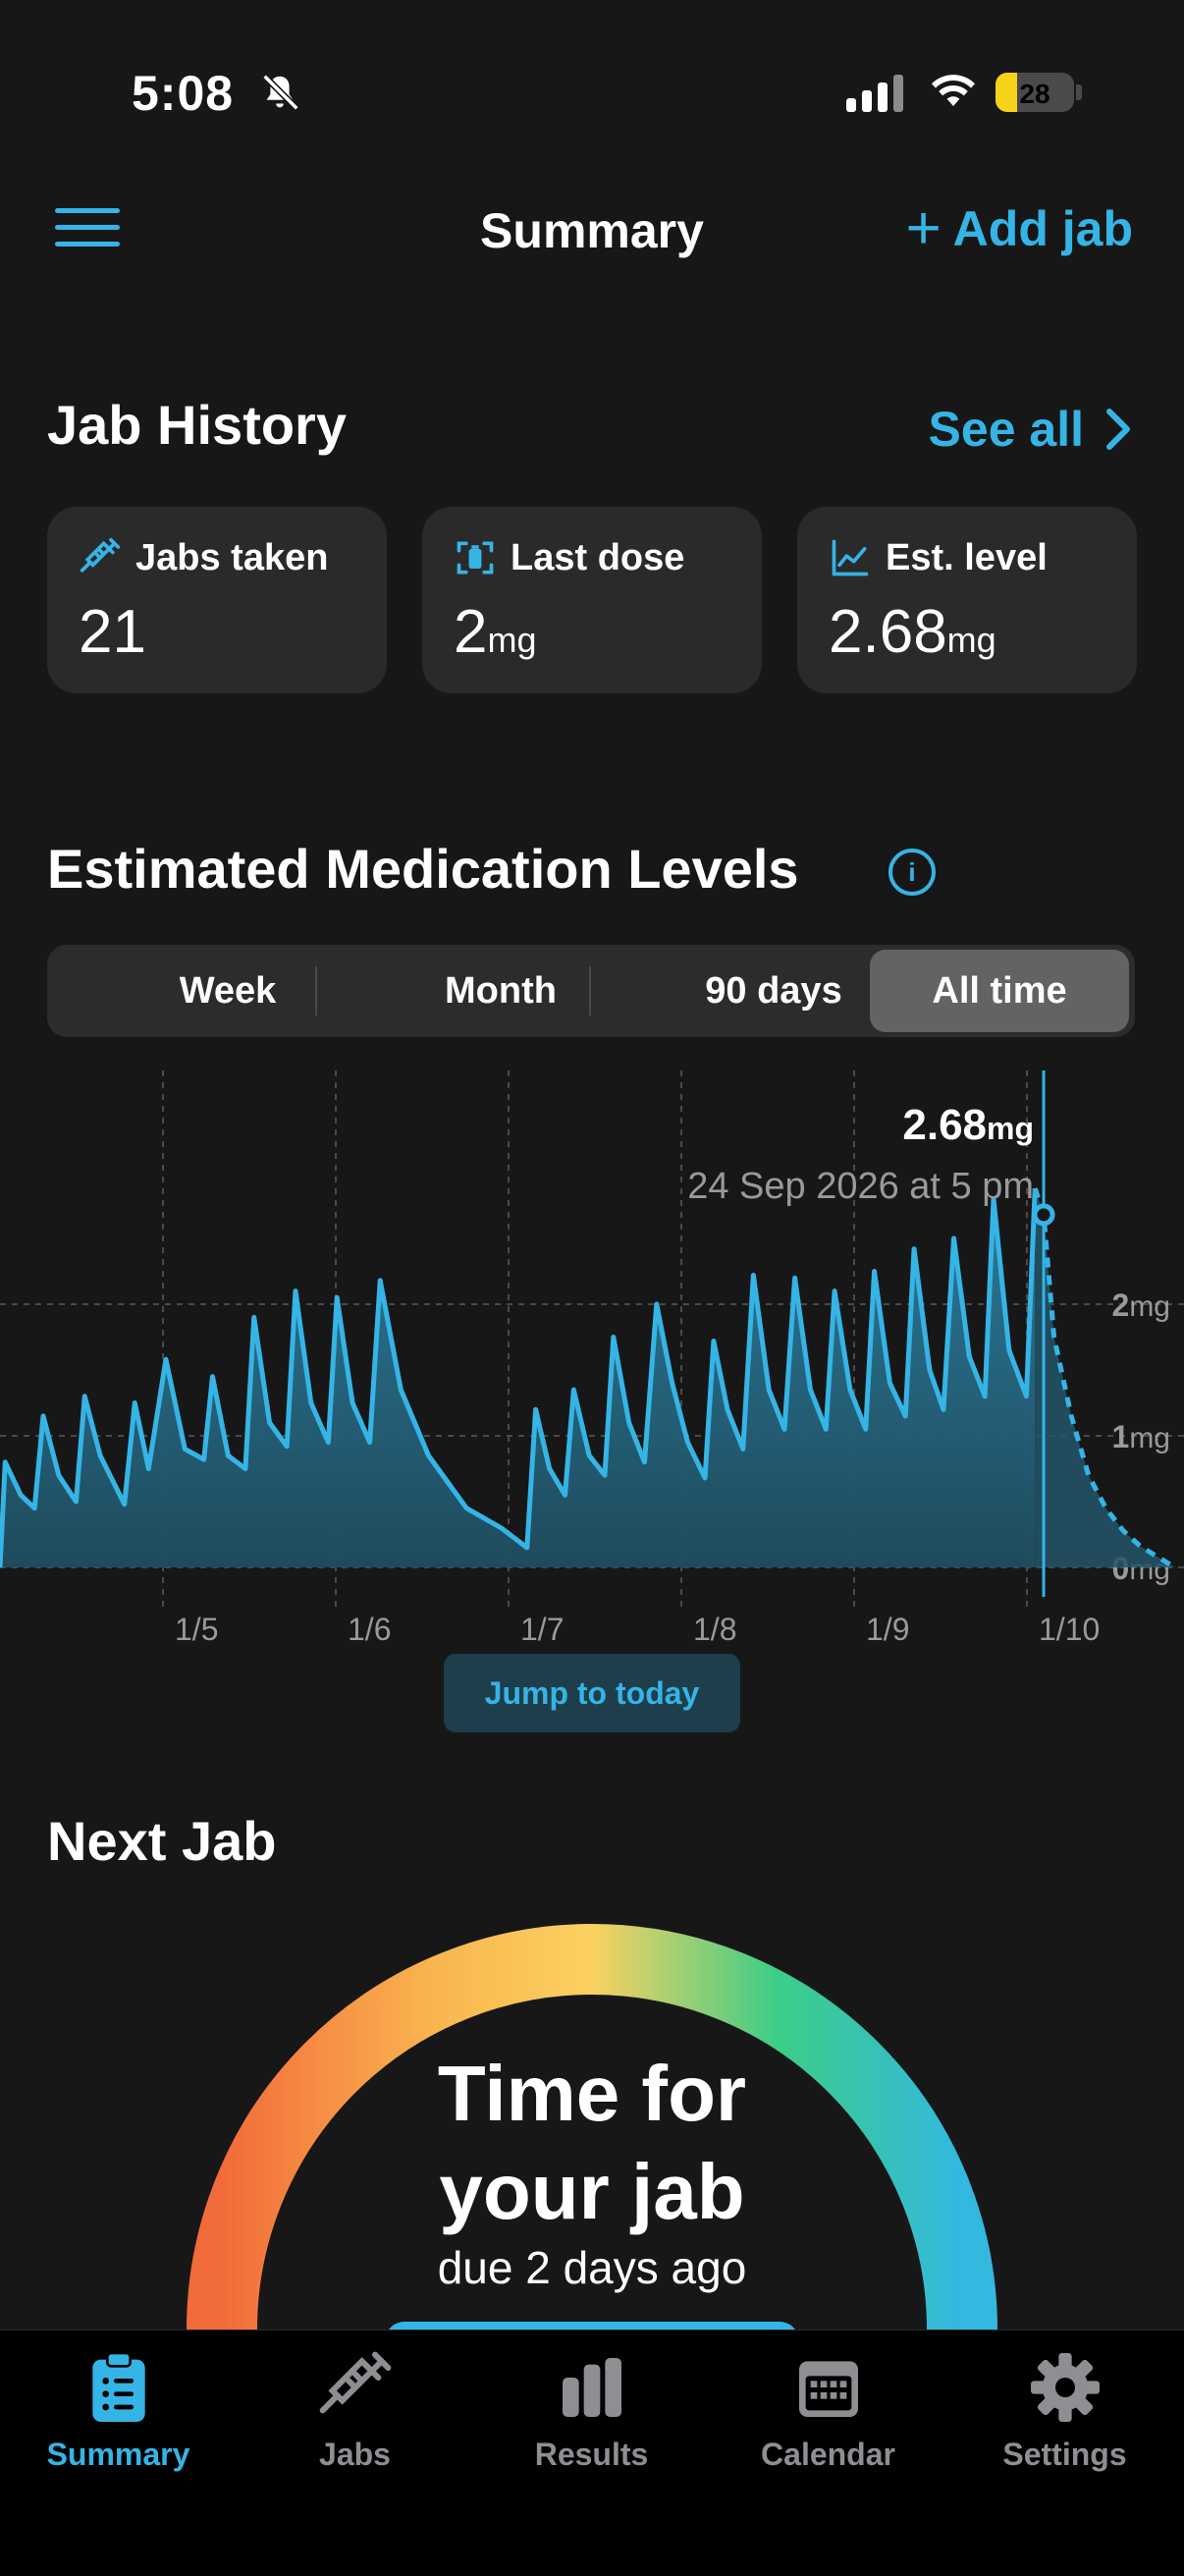  Describe the element at coordinates (850, 557) in the screenshot. I see `line-chart-icon` at that location.